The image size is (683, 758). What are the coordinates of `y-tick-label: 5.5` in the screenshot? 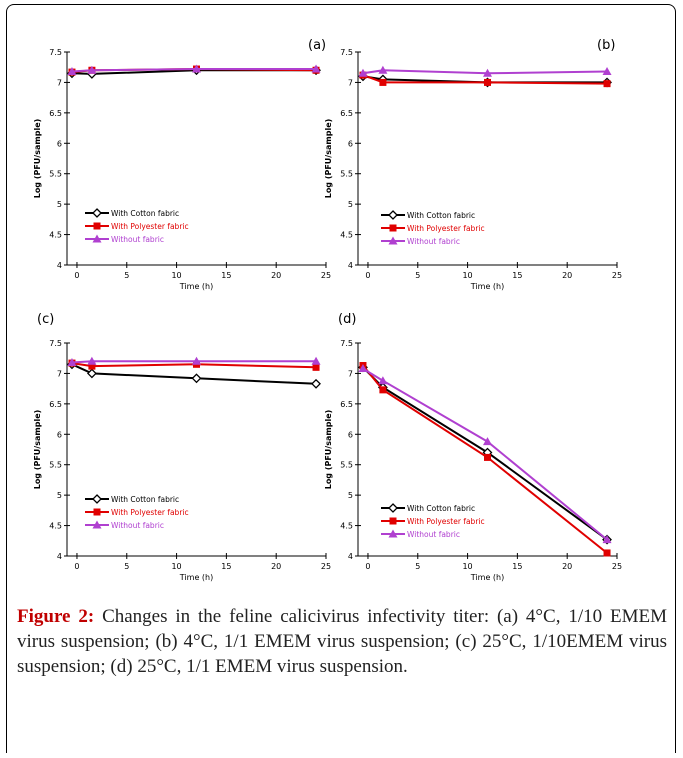 It's located at (346, 465).